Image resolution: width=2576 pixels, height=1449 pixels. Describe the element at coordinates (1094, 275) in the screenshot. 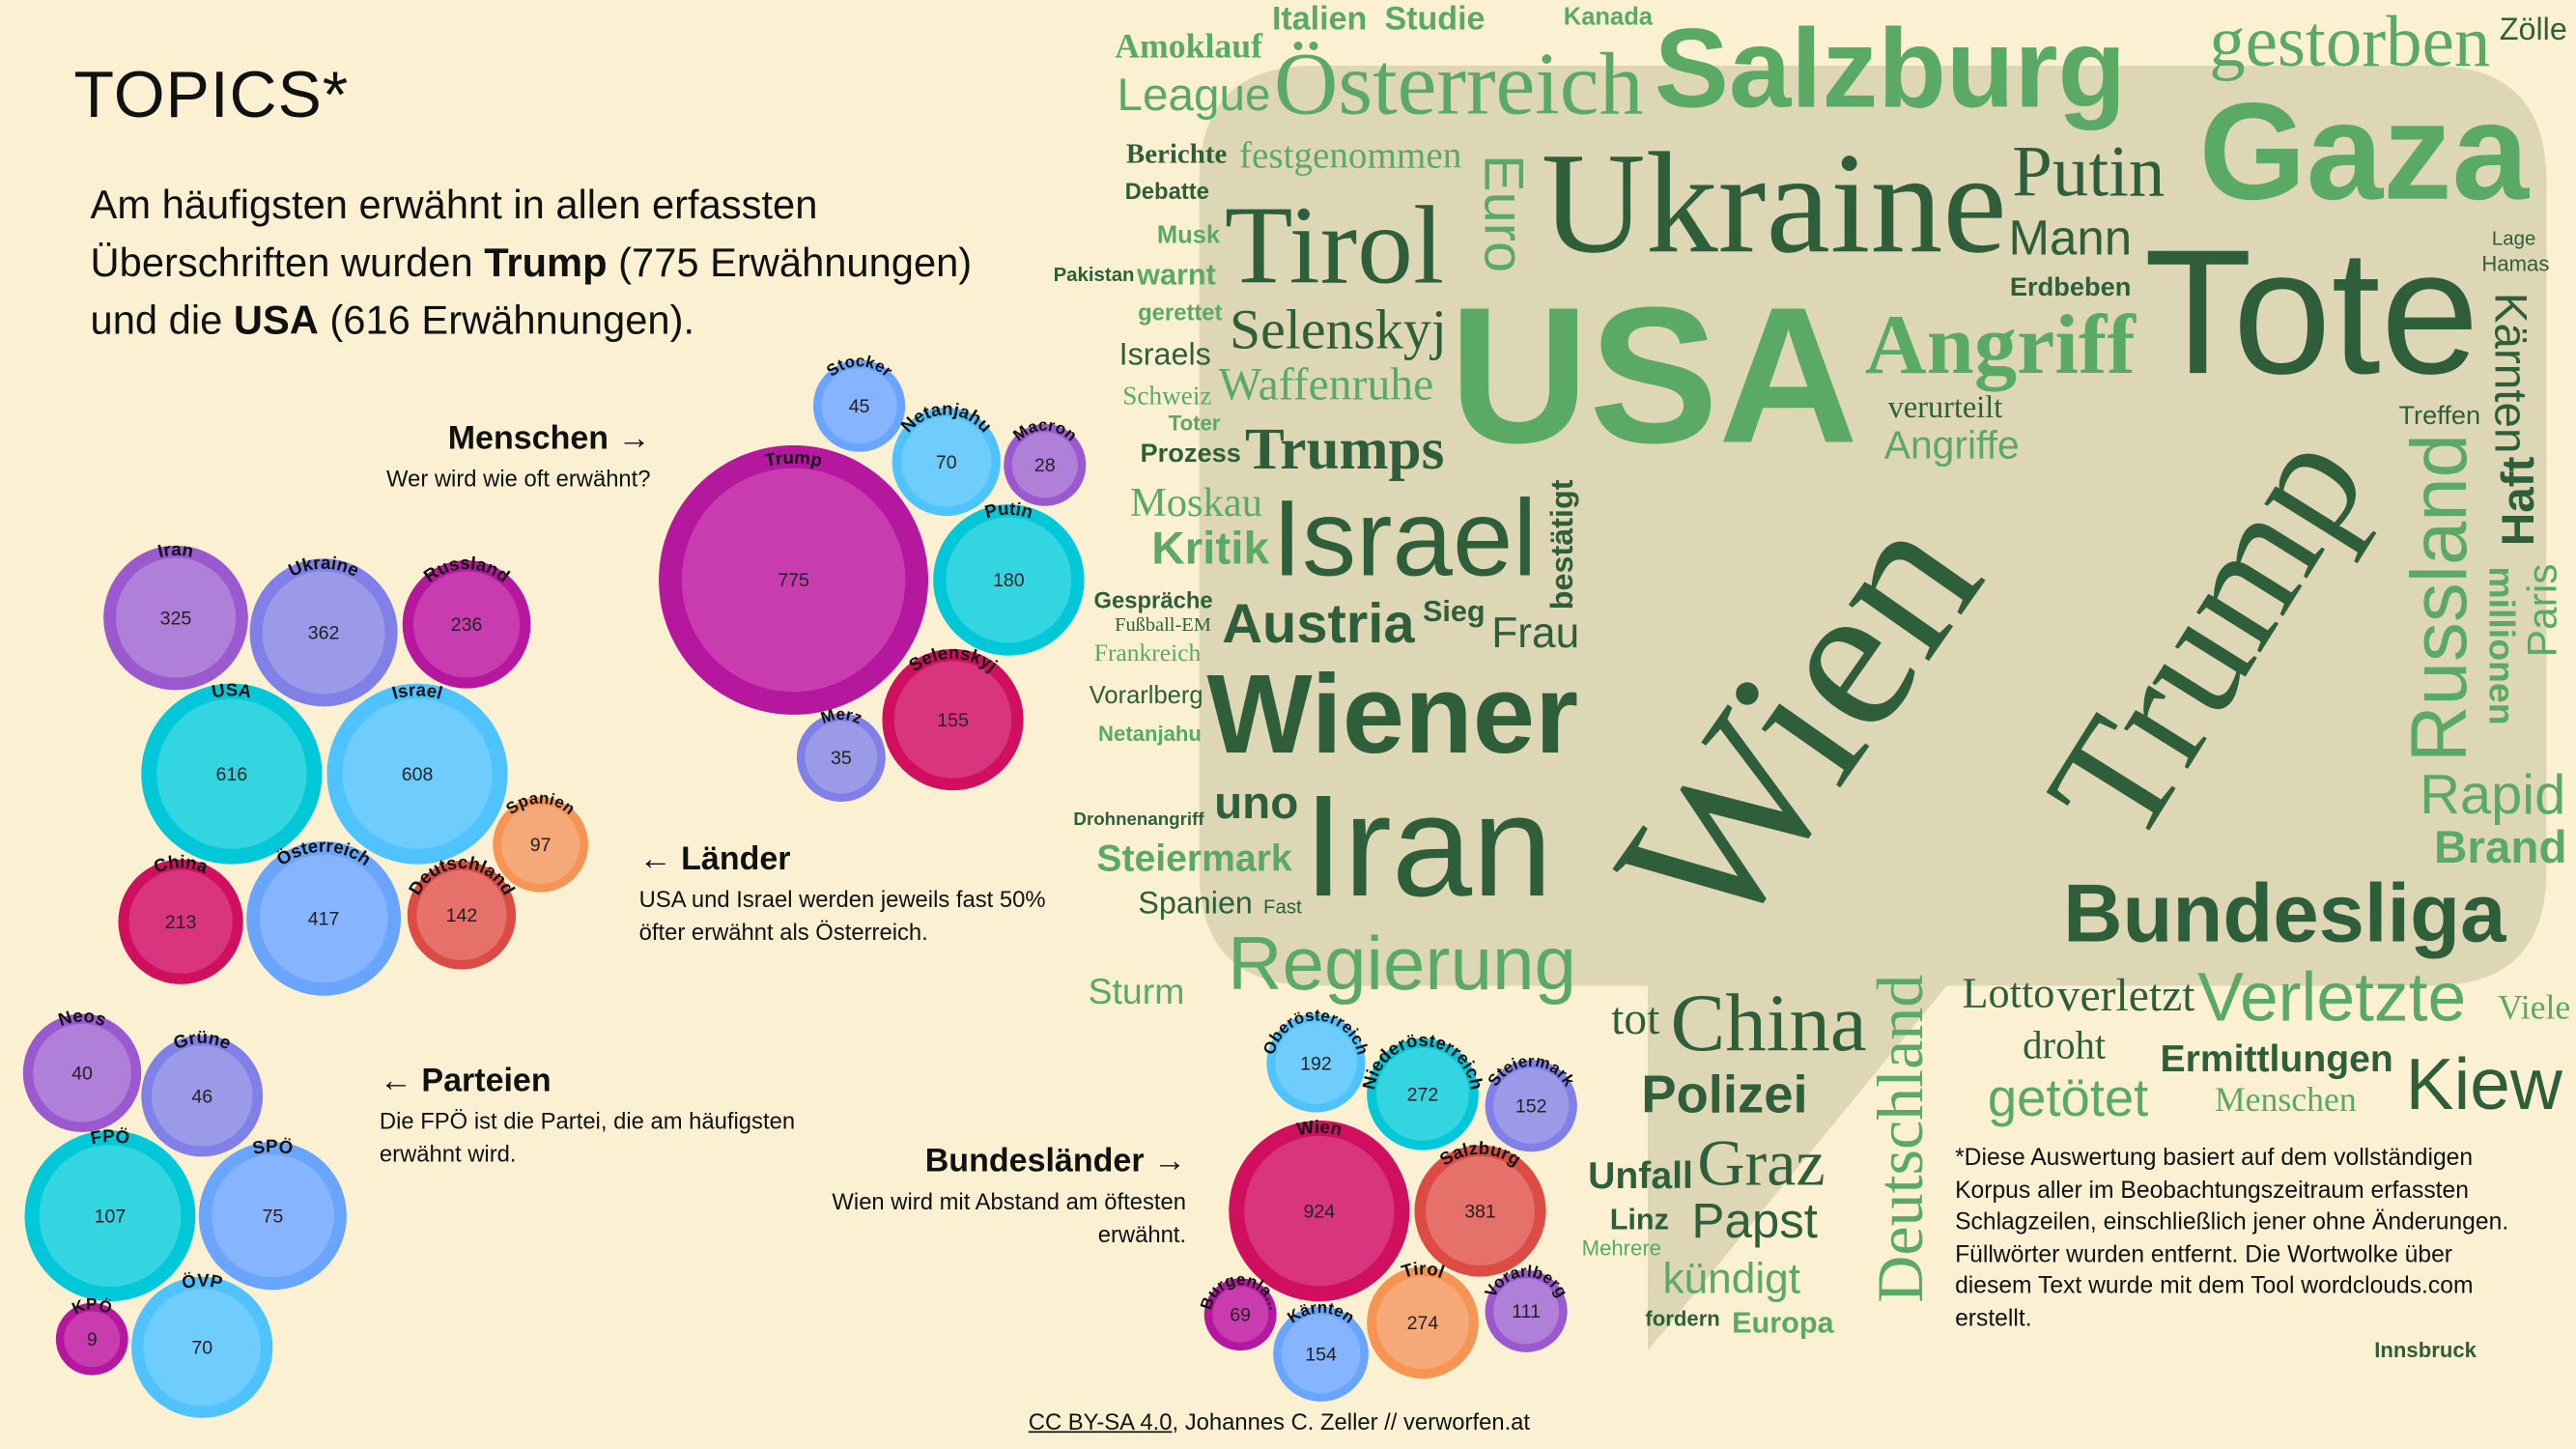

I see `word-cloud-word: Pakistan` at that location.